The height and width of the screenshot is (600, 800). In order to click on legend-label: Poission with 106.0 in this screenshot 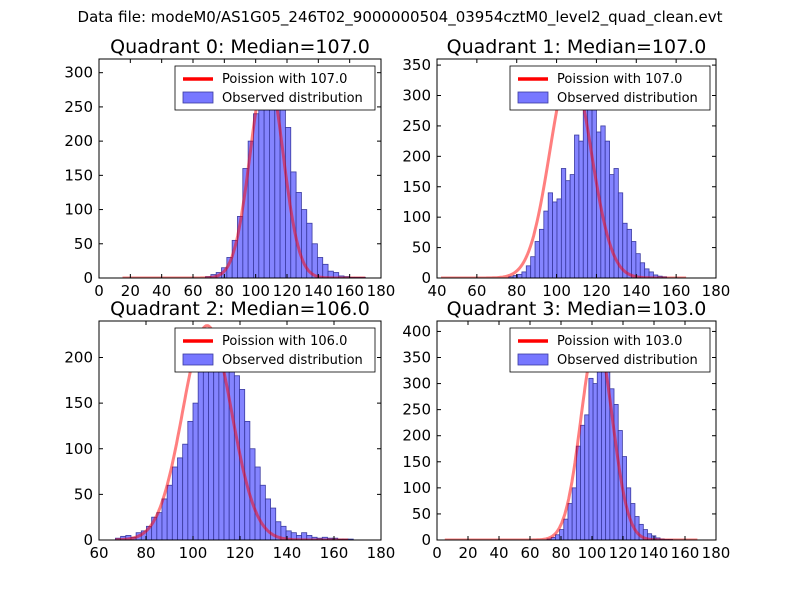, I will do `click(284, 341)`.